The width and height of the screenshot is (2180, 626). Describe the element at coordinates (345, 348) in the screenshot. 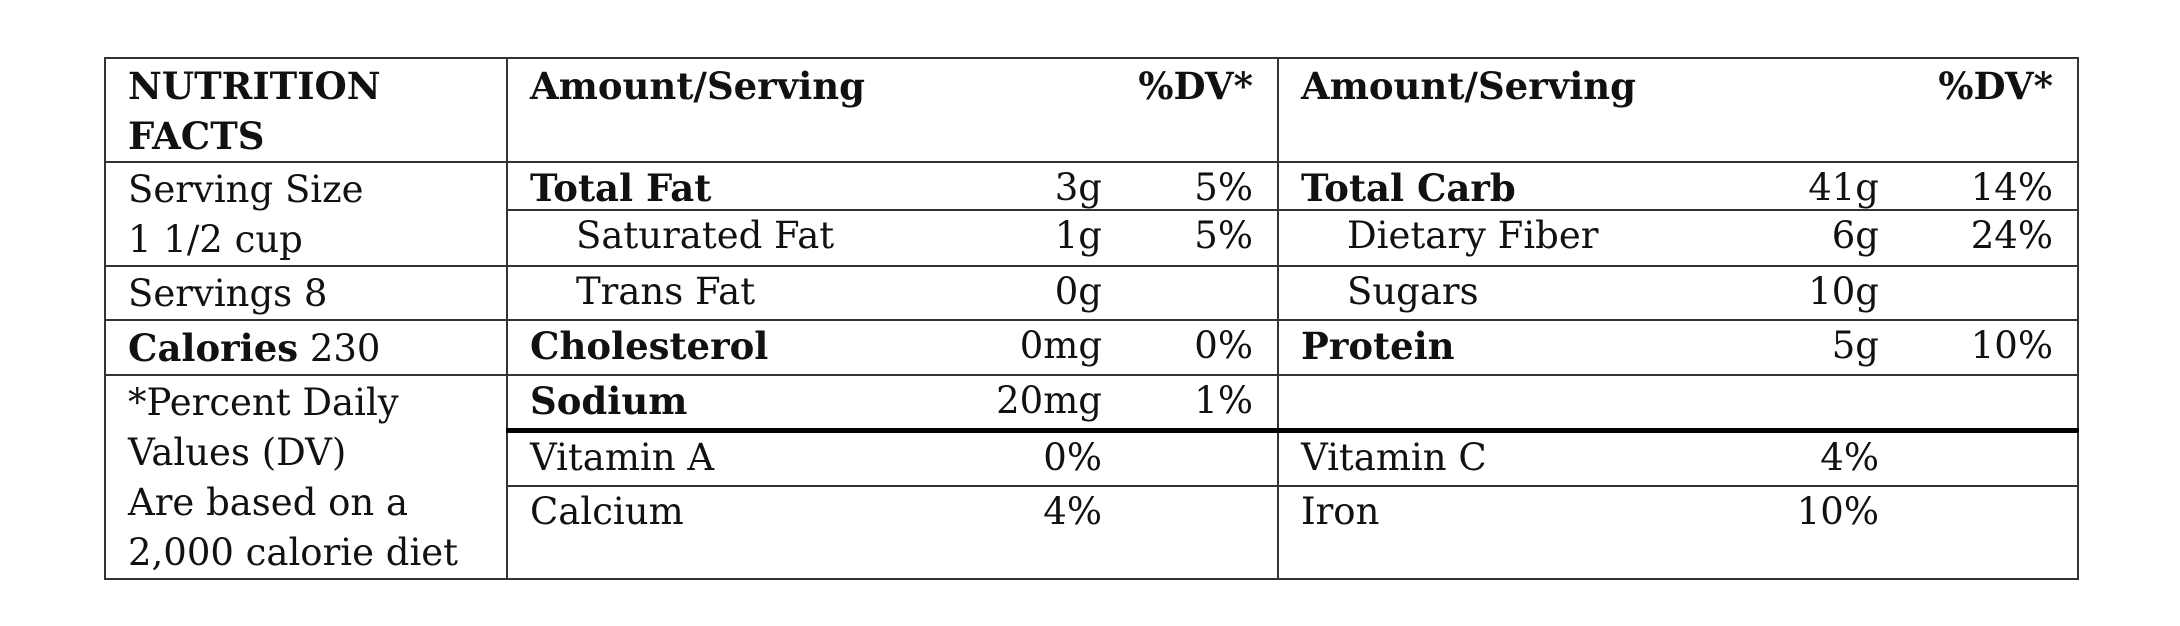

I see `calories-value: 230` at that location.